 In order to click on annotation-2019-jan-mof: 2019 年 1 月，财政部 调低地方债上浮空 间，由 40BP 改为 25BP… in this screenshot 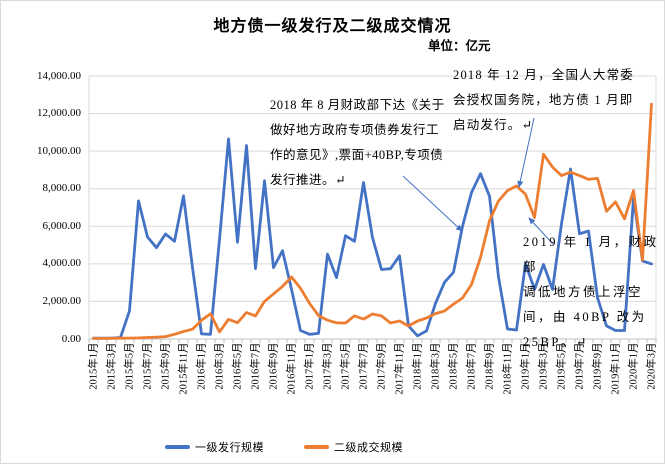, I will do `click(591, 292)`.